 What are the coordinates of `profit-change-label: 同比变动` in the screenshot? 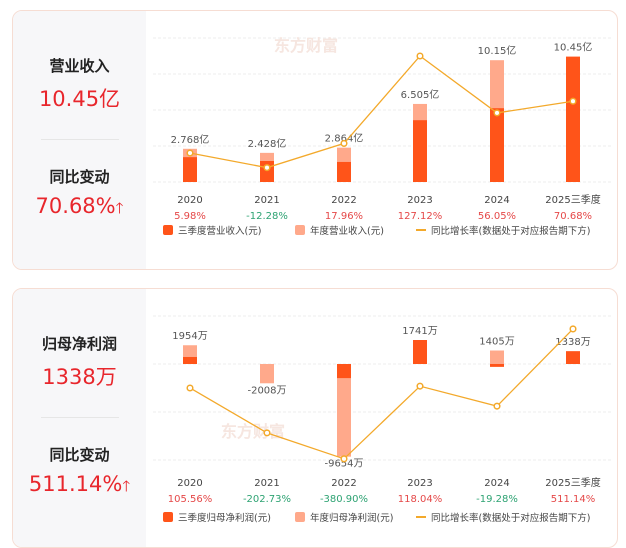 It's located at (79, 455).